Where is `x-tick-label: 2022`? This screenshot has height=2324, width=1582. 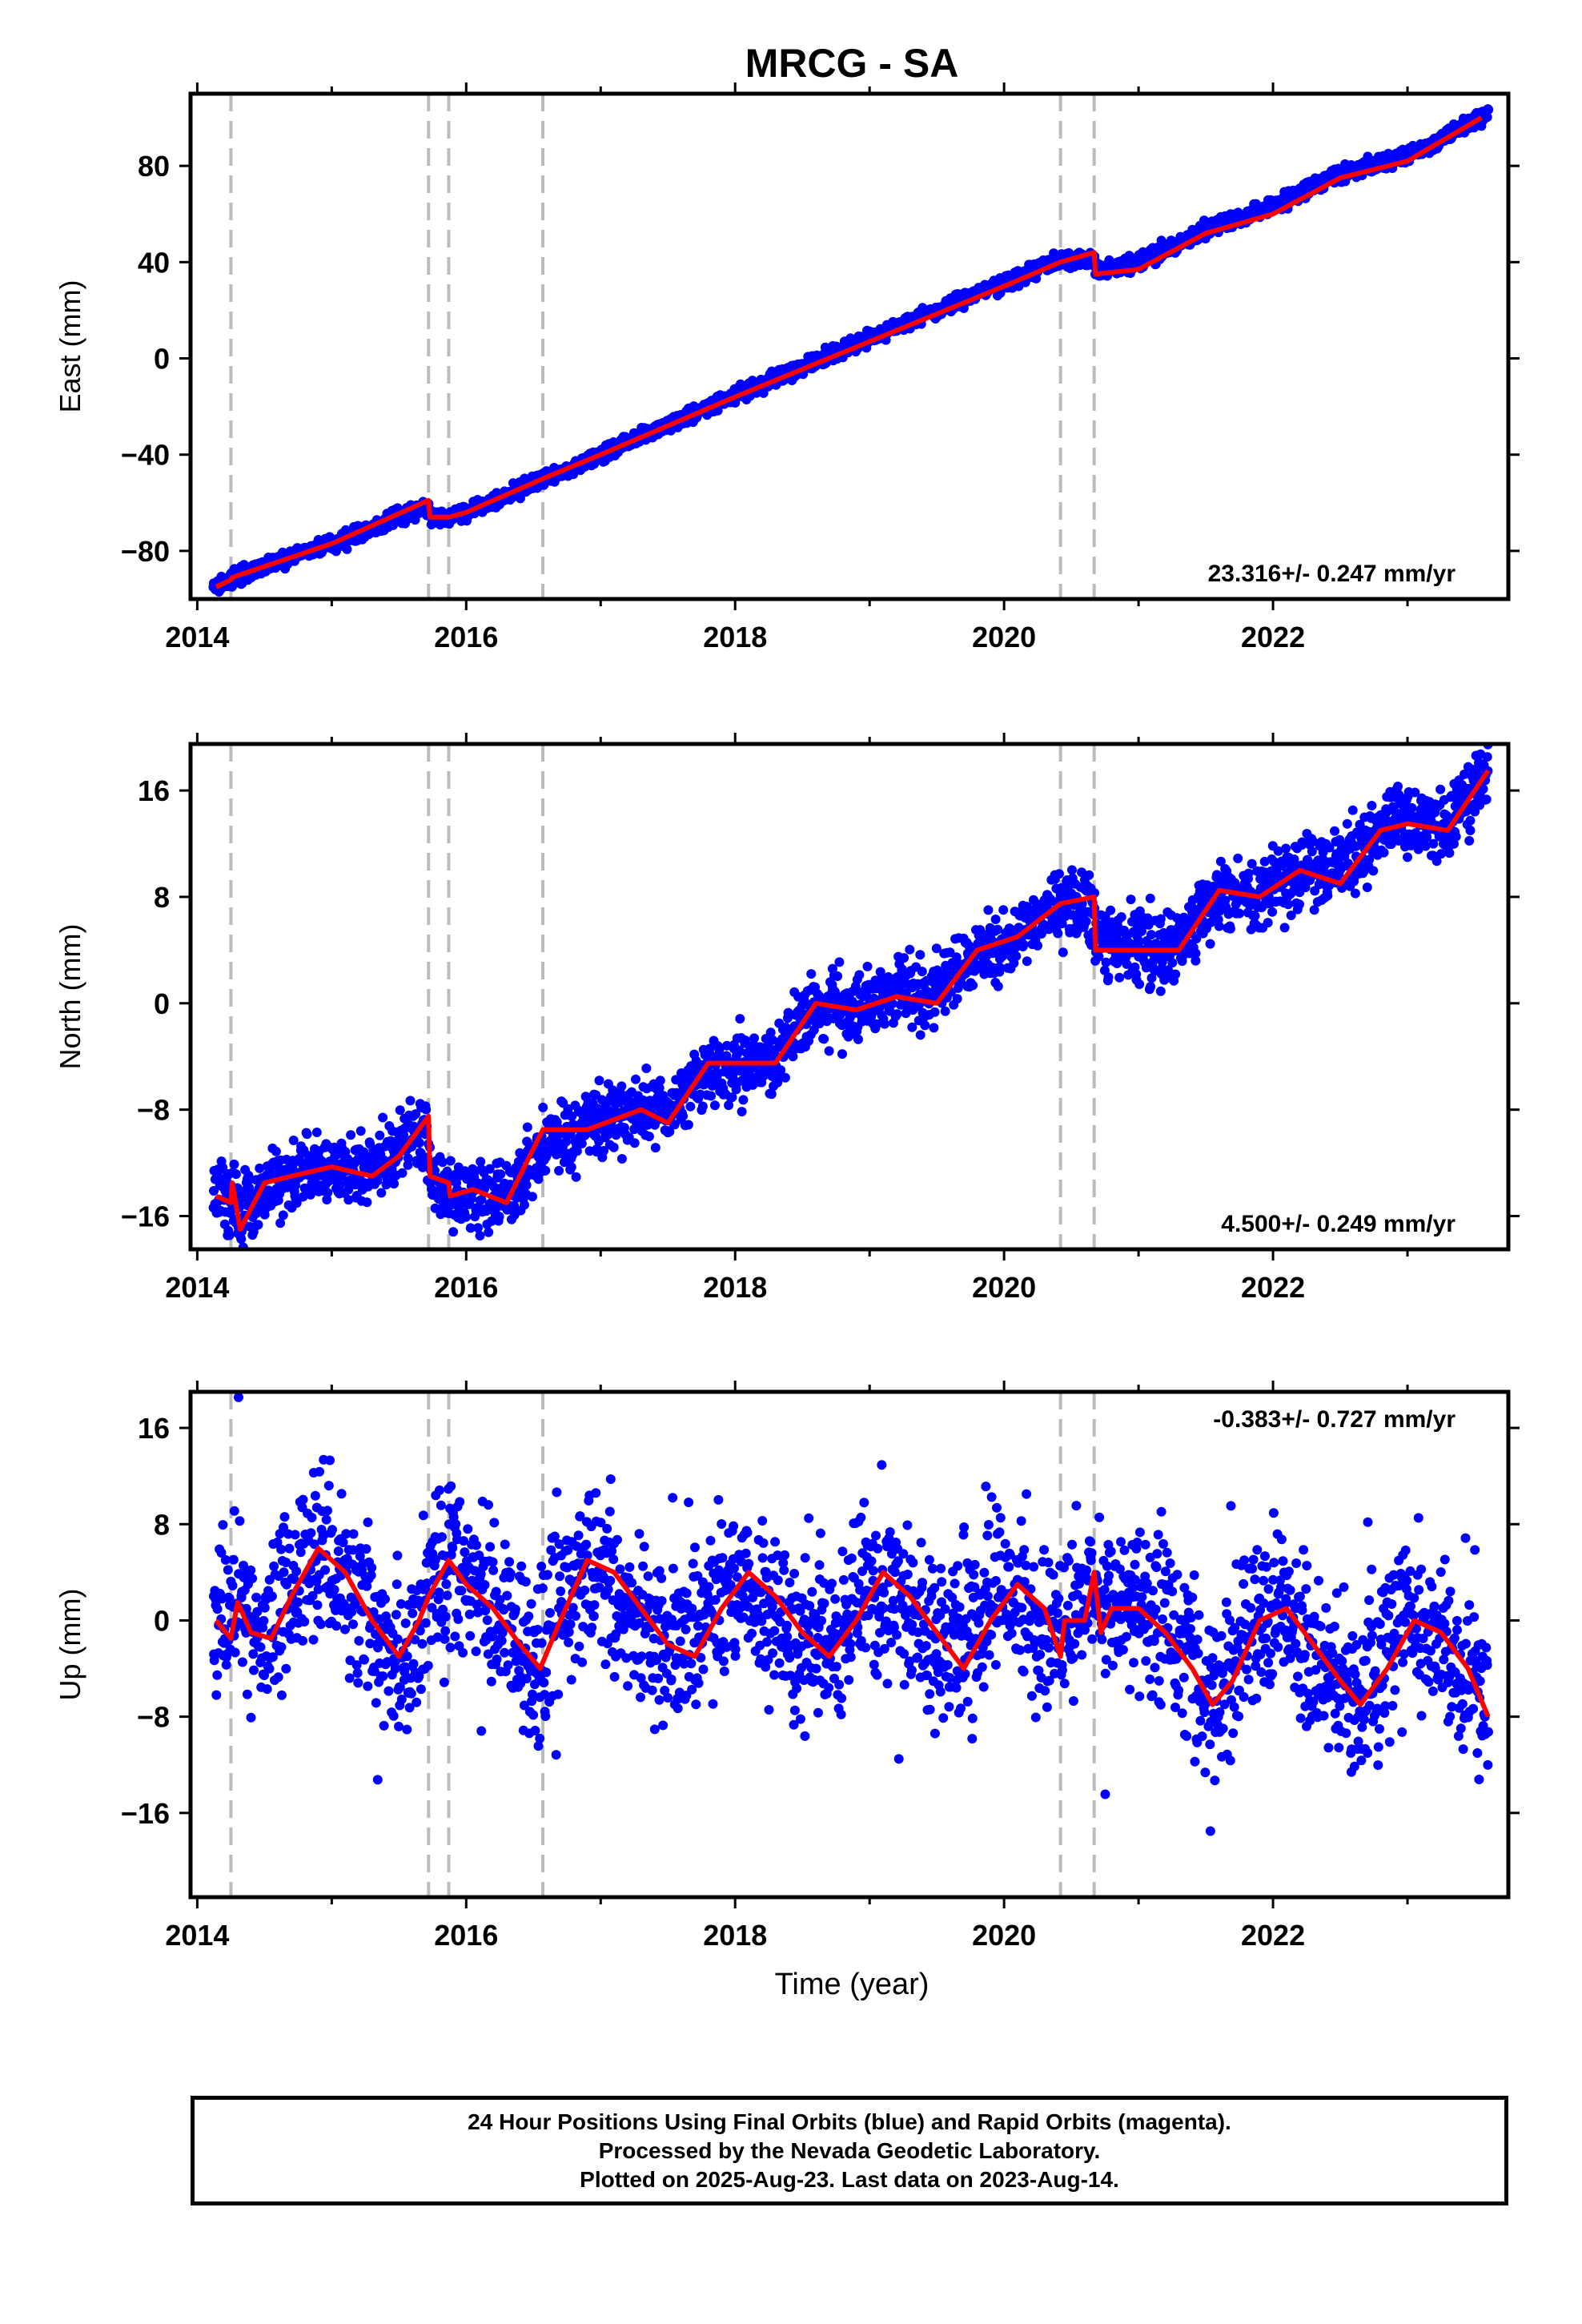
x-tick-label: 2022 is located at coordinates (1273, 637).